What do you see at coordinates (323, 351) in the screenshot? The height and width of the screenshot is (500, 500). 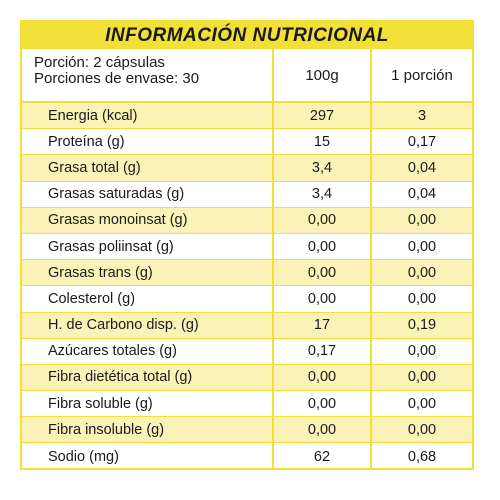 I see `value-100g: 0,17` at bounding box center [323, 351].